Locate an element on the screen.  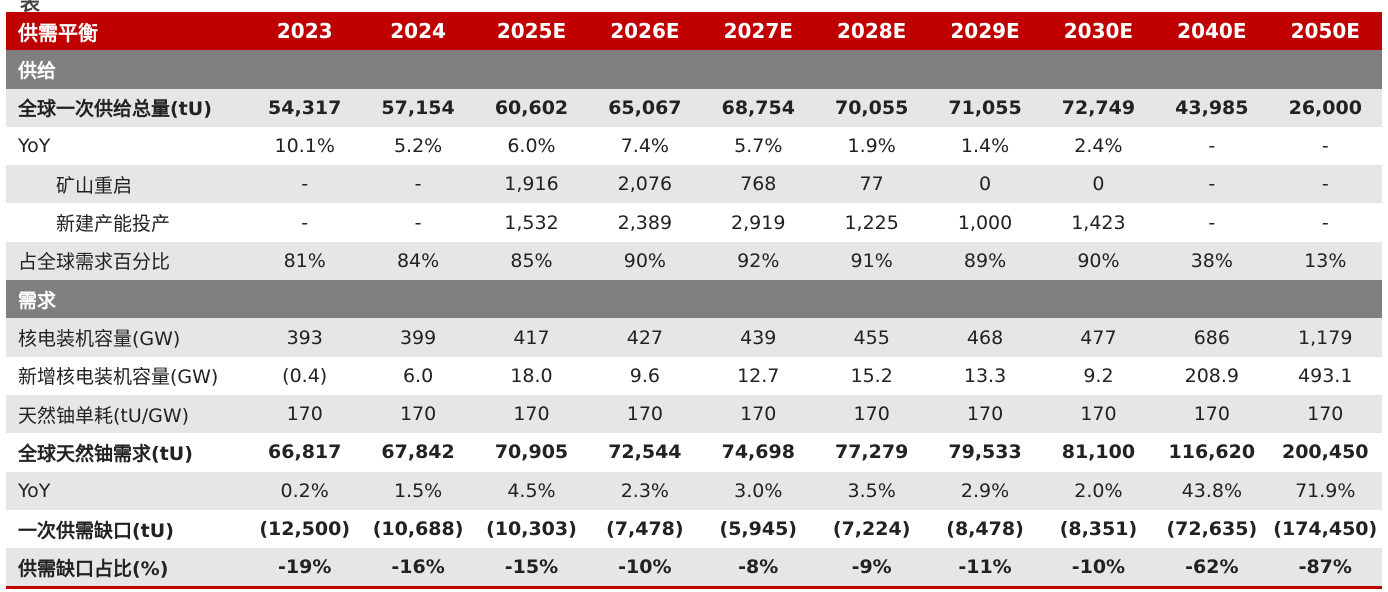
row-label: YoY is located at coordinates (127, 490).